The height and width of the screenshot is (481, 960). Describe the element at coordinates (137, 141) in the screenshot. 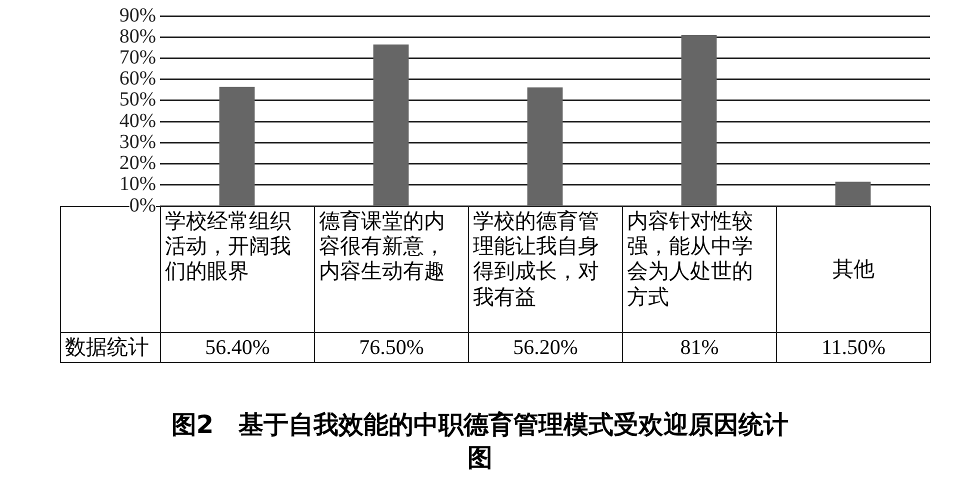

I see `y-tick-label: 30%` at that location.